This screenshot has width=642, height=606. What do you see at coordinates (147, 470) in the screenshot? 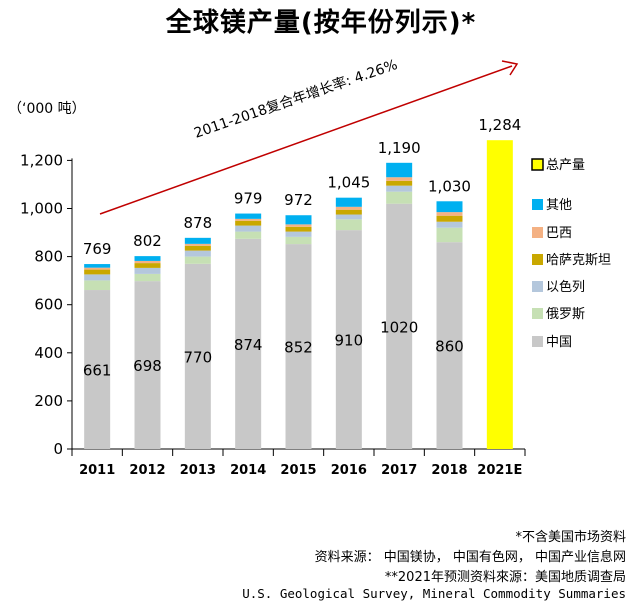
I see `x-tick-label: 2012` at bounding box center [147, 470].